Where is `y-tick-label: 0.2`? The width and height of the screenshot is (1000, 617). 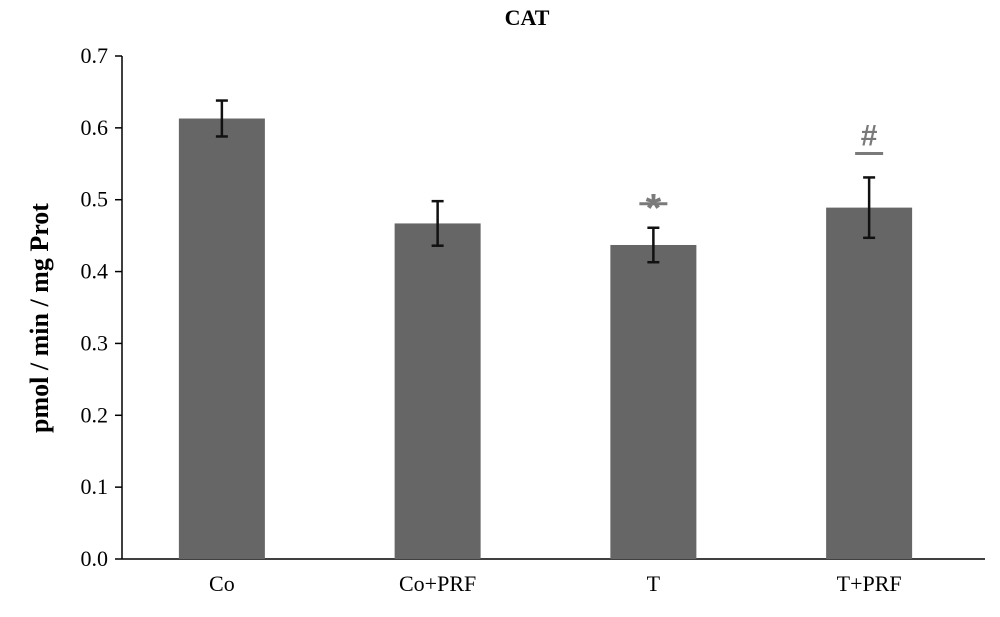
y-tick-label: 0.2 is located at coordinates (95, 414).